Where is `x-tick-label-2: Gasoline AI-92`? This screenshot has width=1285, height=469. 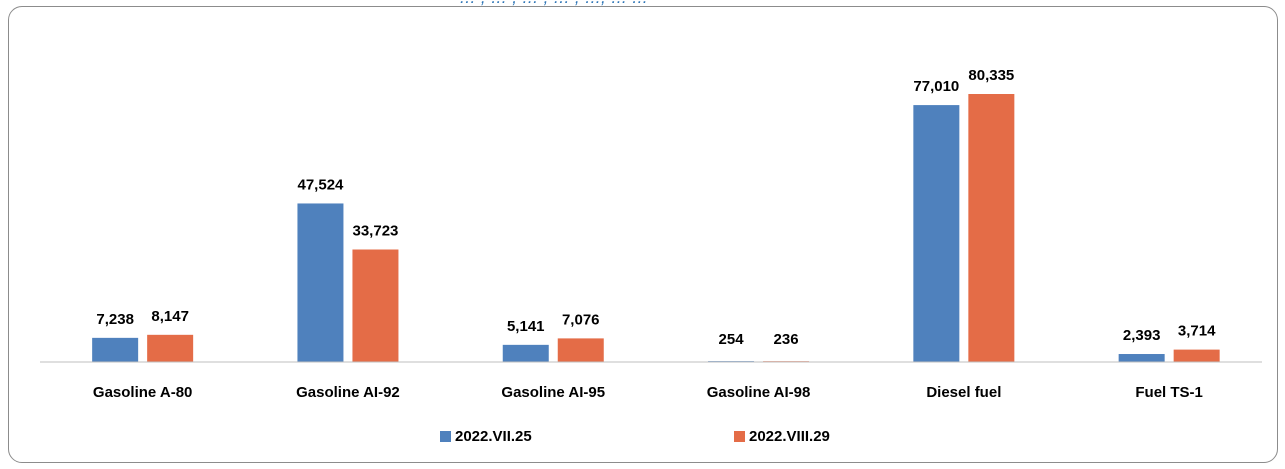
x-tick-label-2: Gasoline AI-92 is located at coordinates (348, 392).